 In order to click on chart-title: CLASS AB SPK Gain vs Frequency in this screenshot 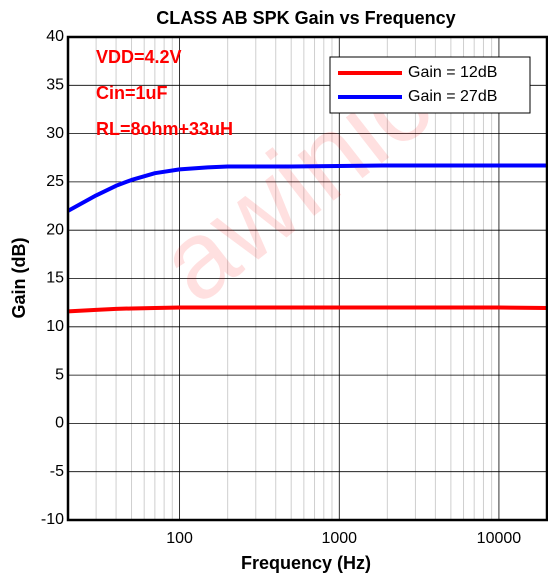, I will do `click(305, 18)`.